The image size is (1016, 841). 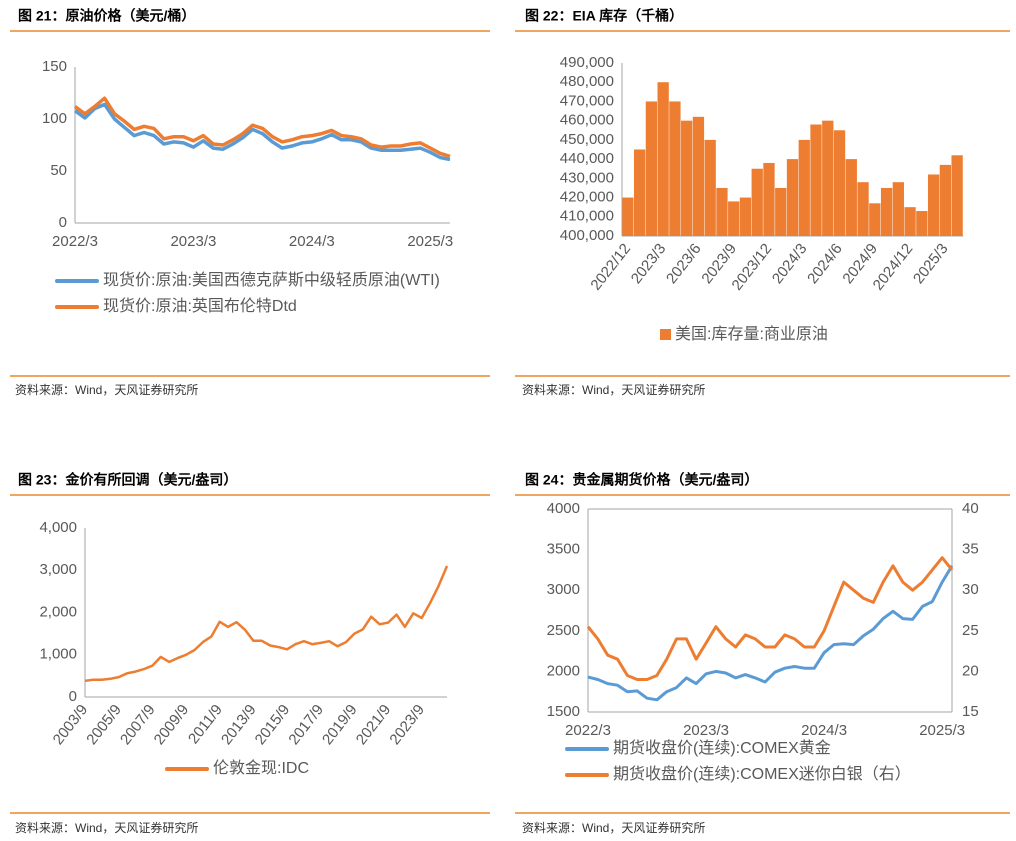 I want to click on y-tick-label: 450,000, so click(x=587, y=139).